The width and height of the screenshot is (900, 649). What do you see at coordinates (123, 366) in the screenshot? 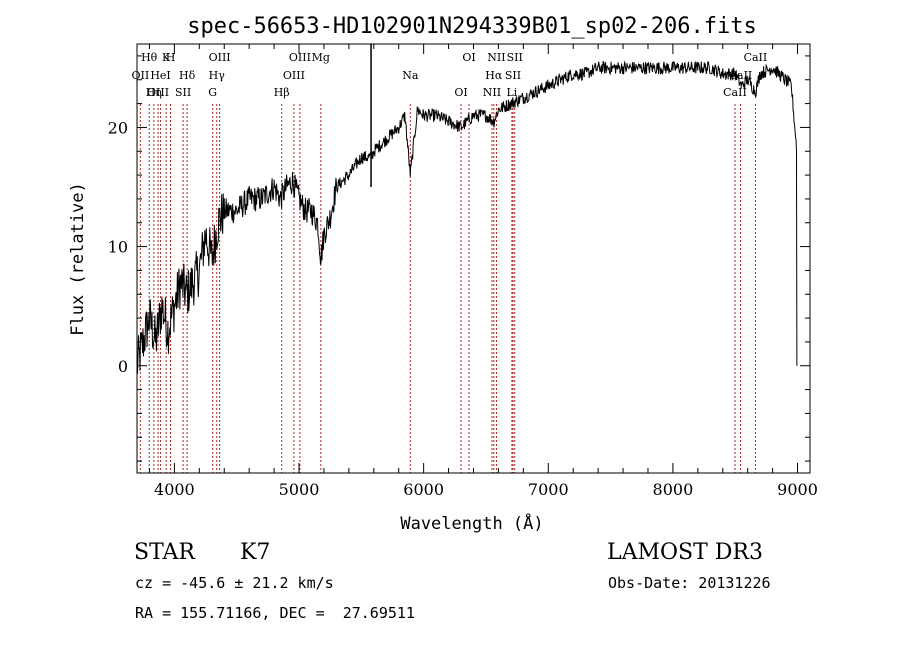
I see `y-tick-label: 0` at bounding box center [123, 366].